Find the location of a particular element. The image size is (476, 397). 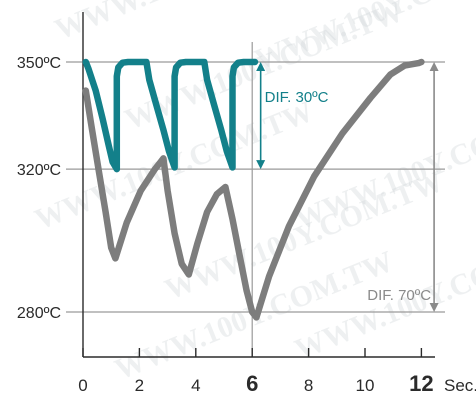

annotation-label-1: DIF. 70ºC is located at coordinates (399, 295).